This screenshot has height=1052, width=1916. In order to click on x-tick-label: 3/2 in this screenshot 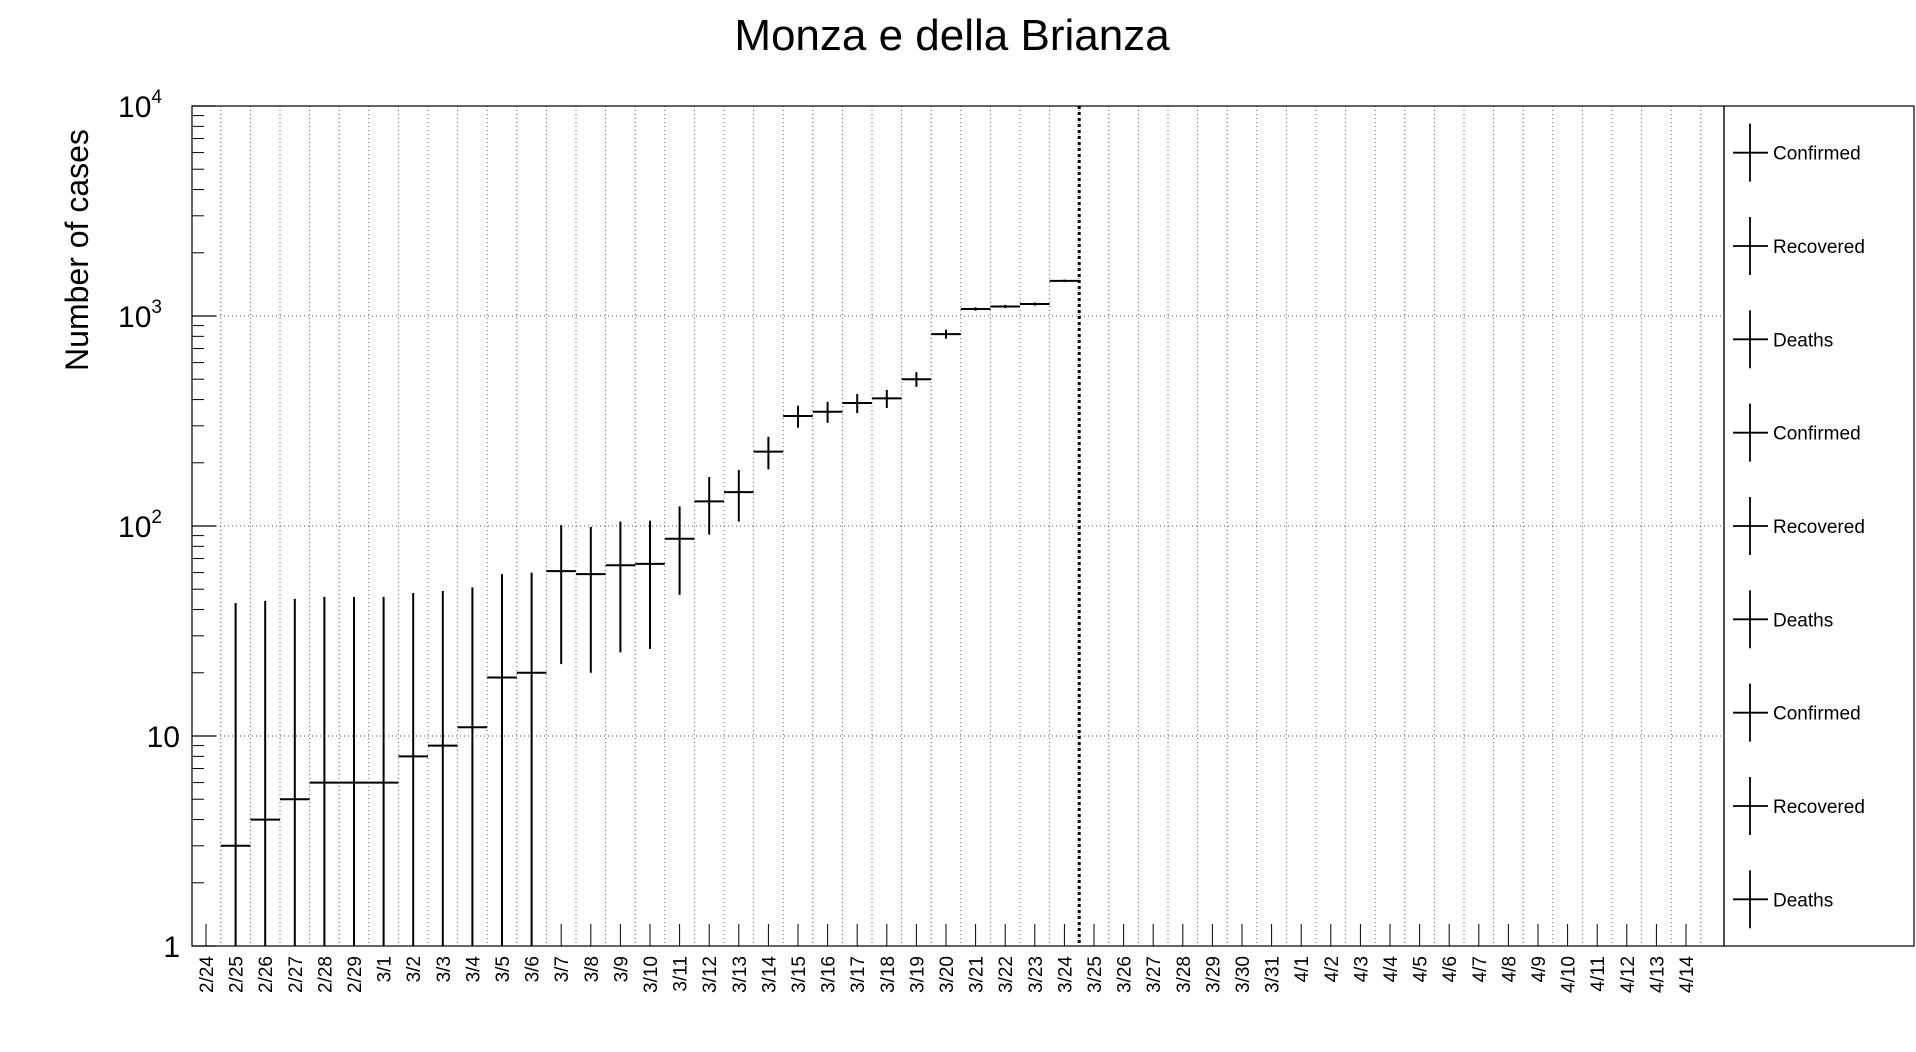, I will do `click(414, 969)`.